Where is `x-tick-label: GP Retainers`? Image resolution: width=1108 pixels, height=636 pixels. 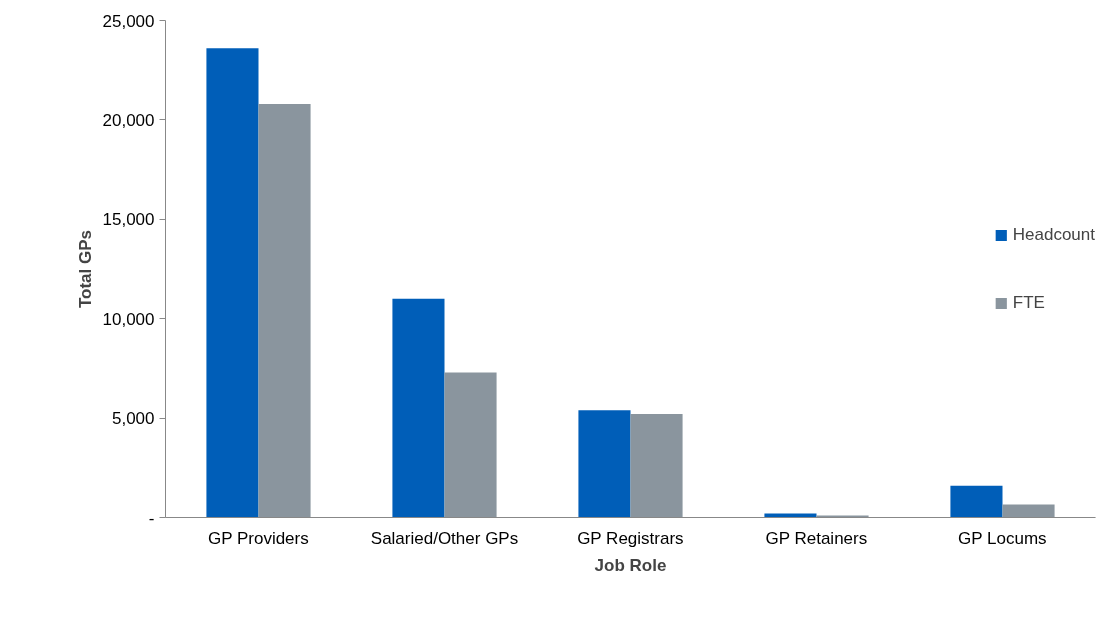 x-tick-label: GP Retainers is located at coordinates (816, 538).